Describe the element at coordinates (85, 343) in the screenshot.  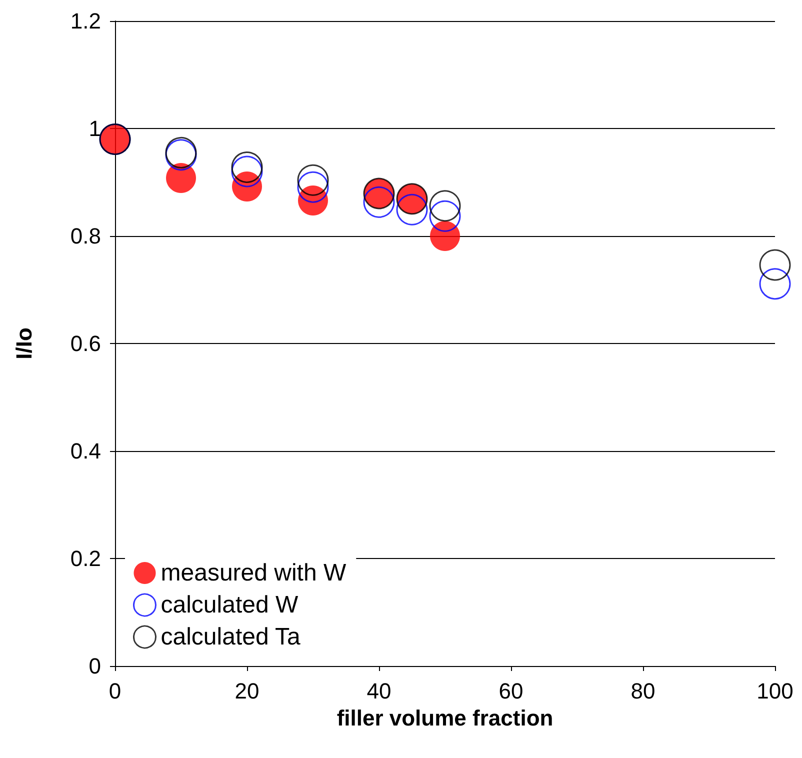
I see `y-tick-label: 0.6` at that location.